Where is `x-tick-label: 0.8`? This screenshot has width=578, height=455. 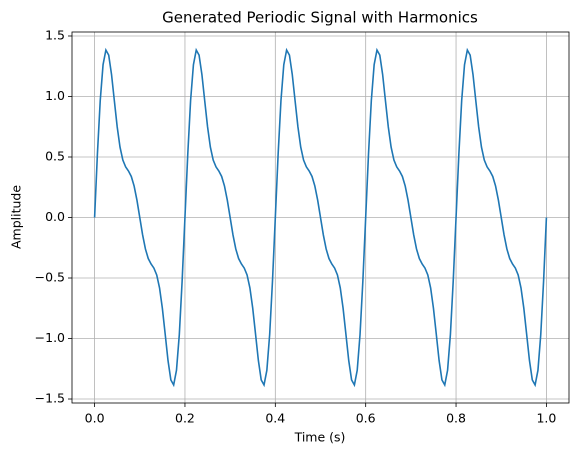
x-tick-label: 0.8 is located at coordinates (456, 418).